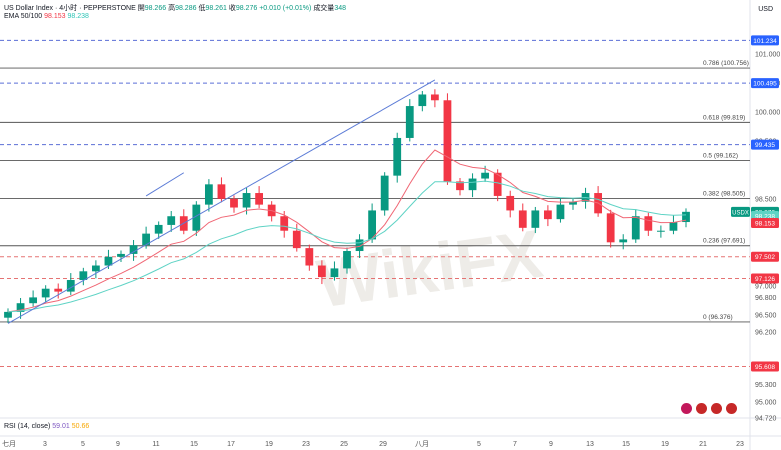 Image resolution: width=781 pixels, height=450 pixels. I want to click on fib-level-label: 0.382 (98.505), so click(724, 194).